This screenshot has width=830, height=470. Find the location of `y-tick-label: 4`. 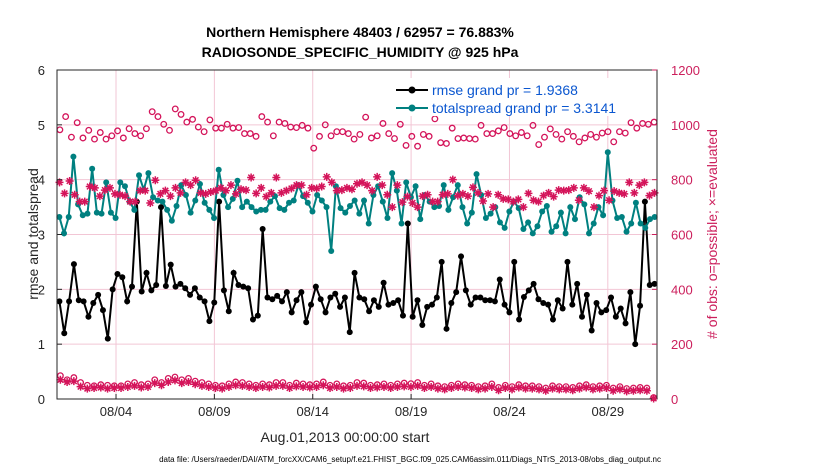

y-tick-label: 4 is located at coordinates (41, 180).